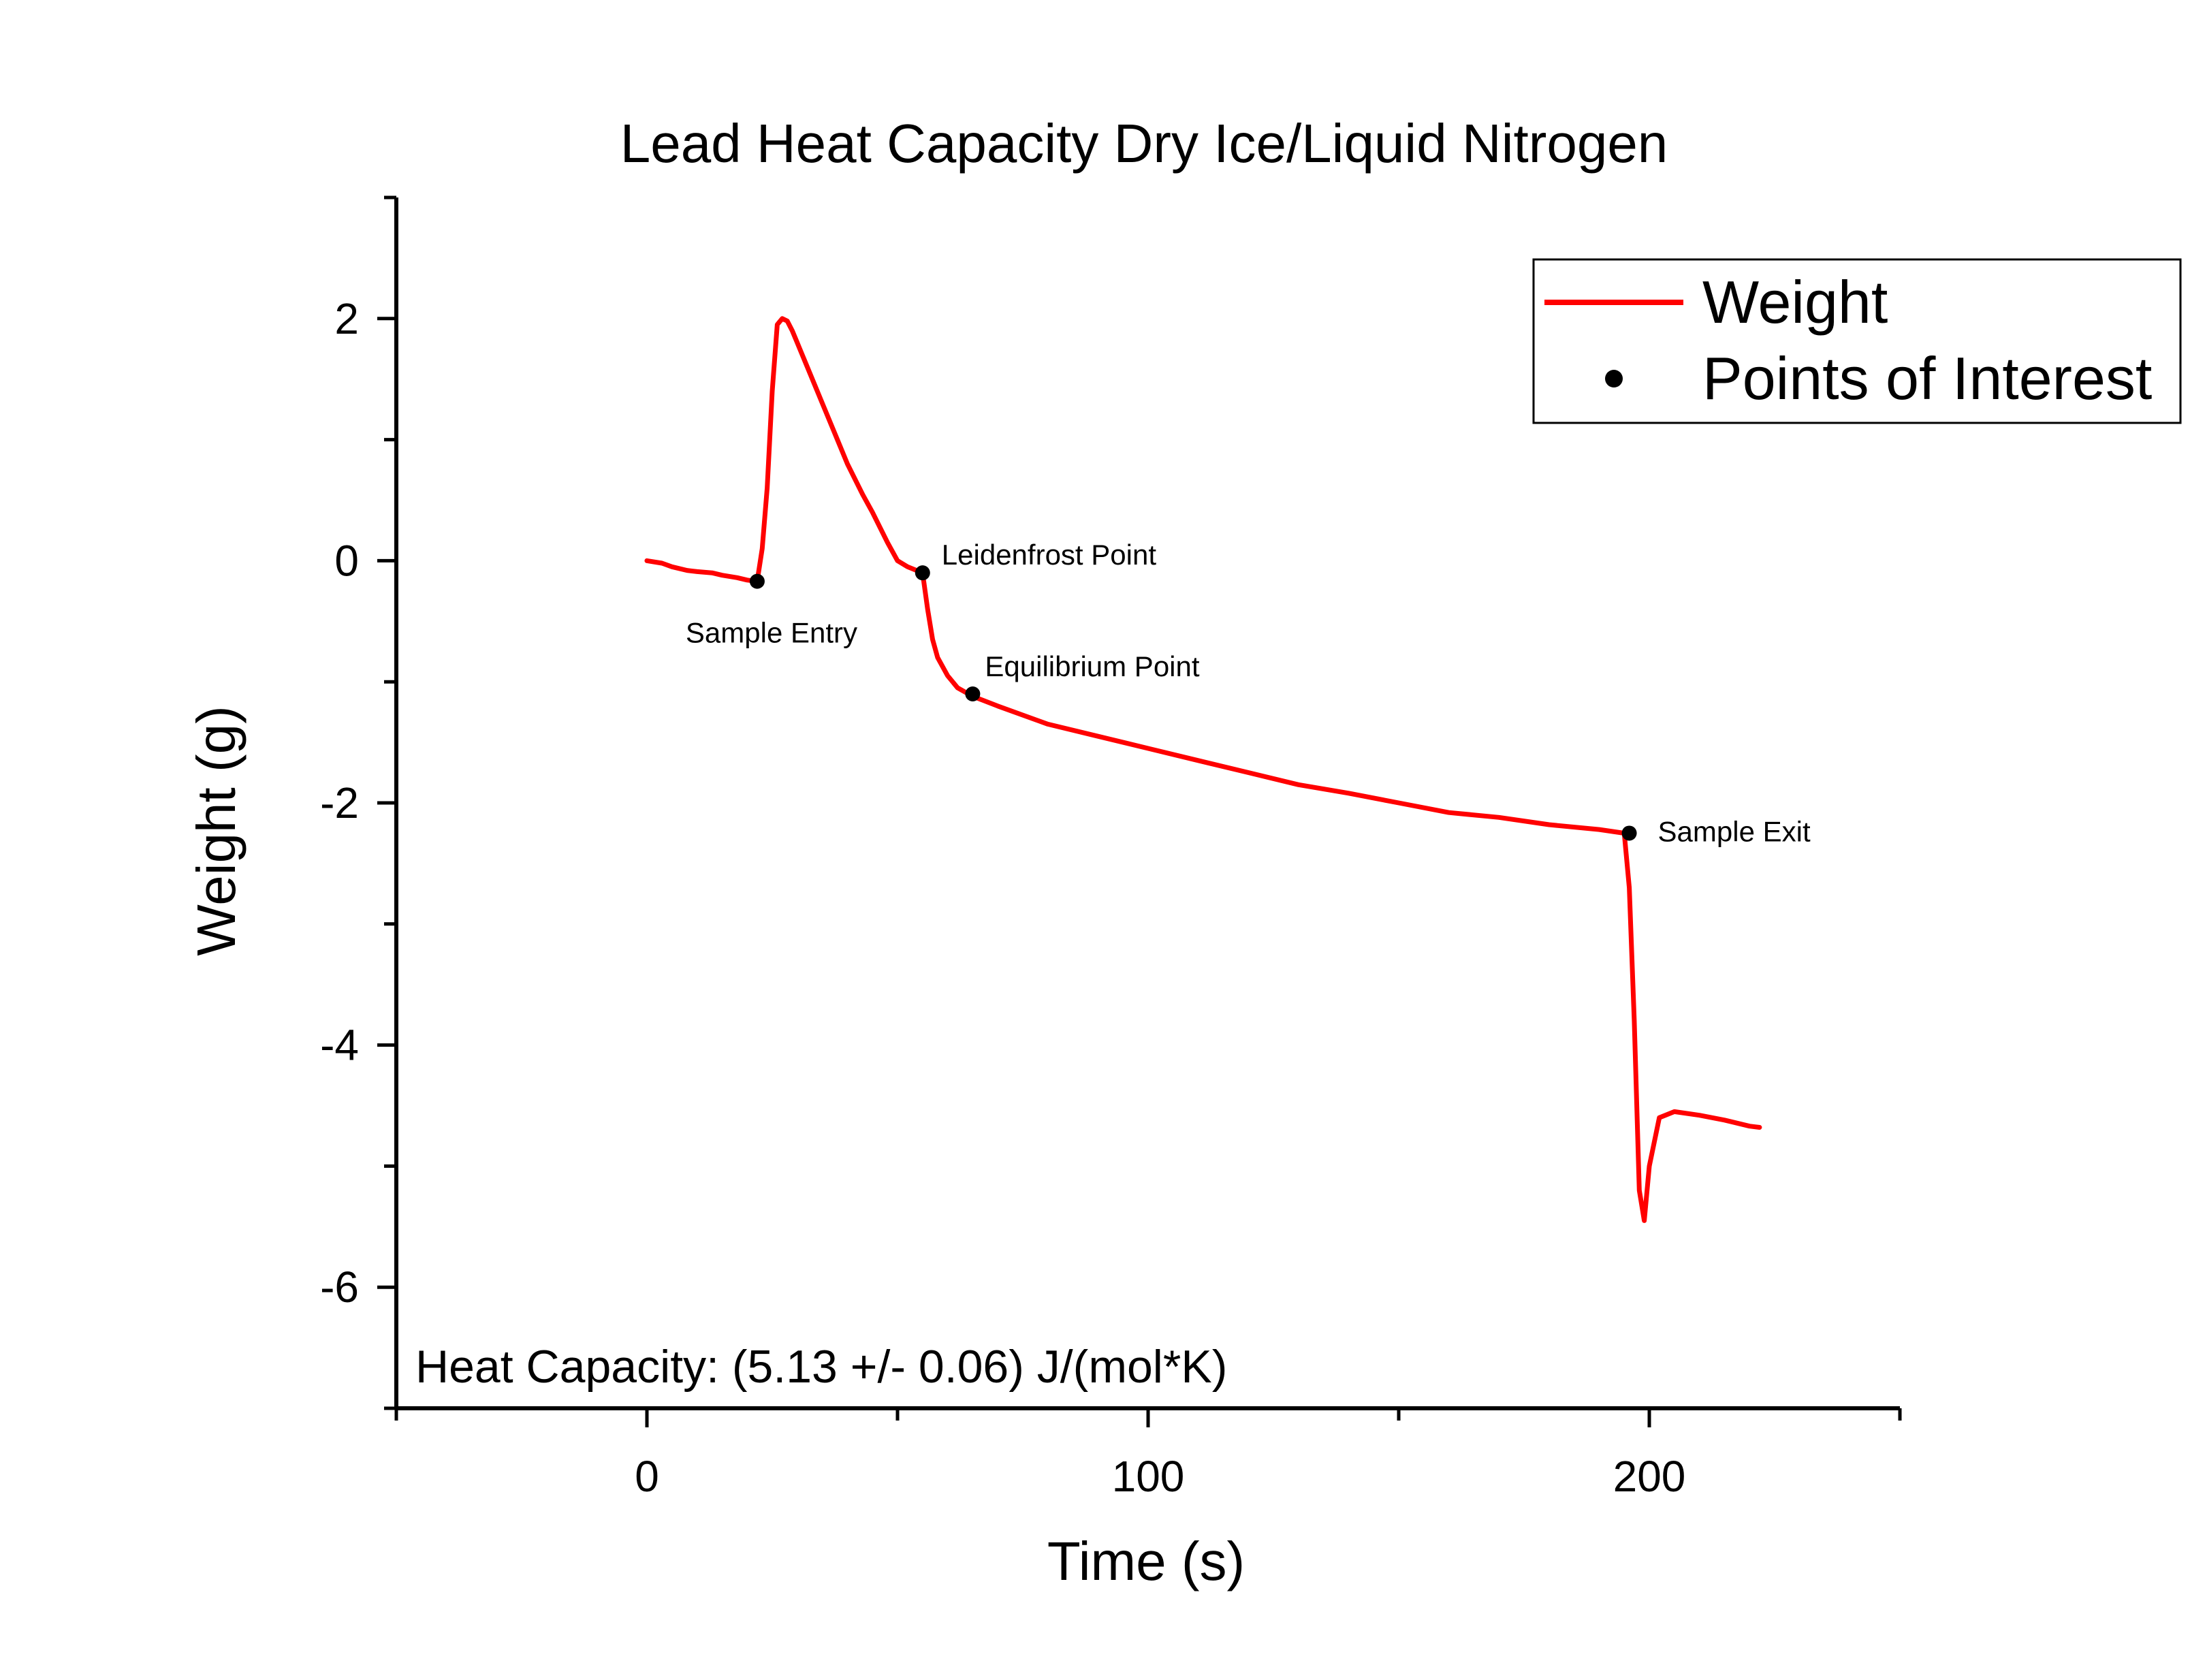 This screenshot has height=1680, width=2190. I want to click on y-axis-label: Weight (g), so click(216, 831).